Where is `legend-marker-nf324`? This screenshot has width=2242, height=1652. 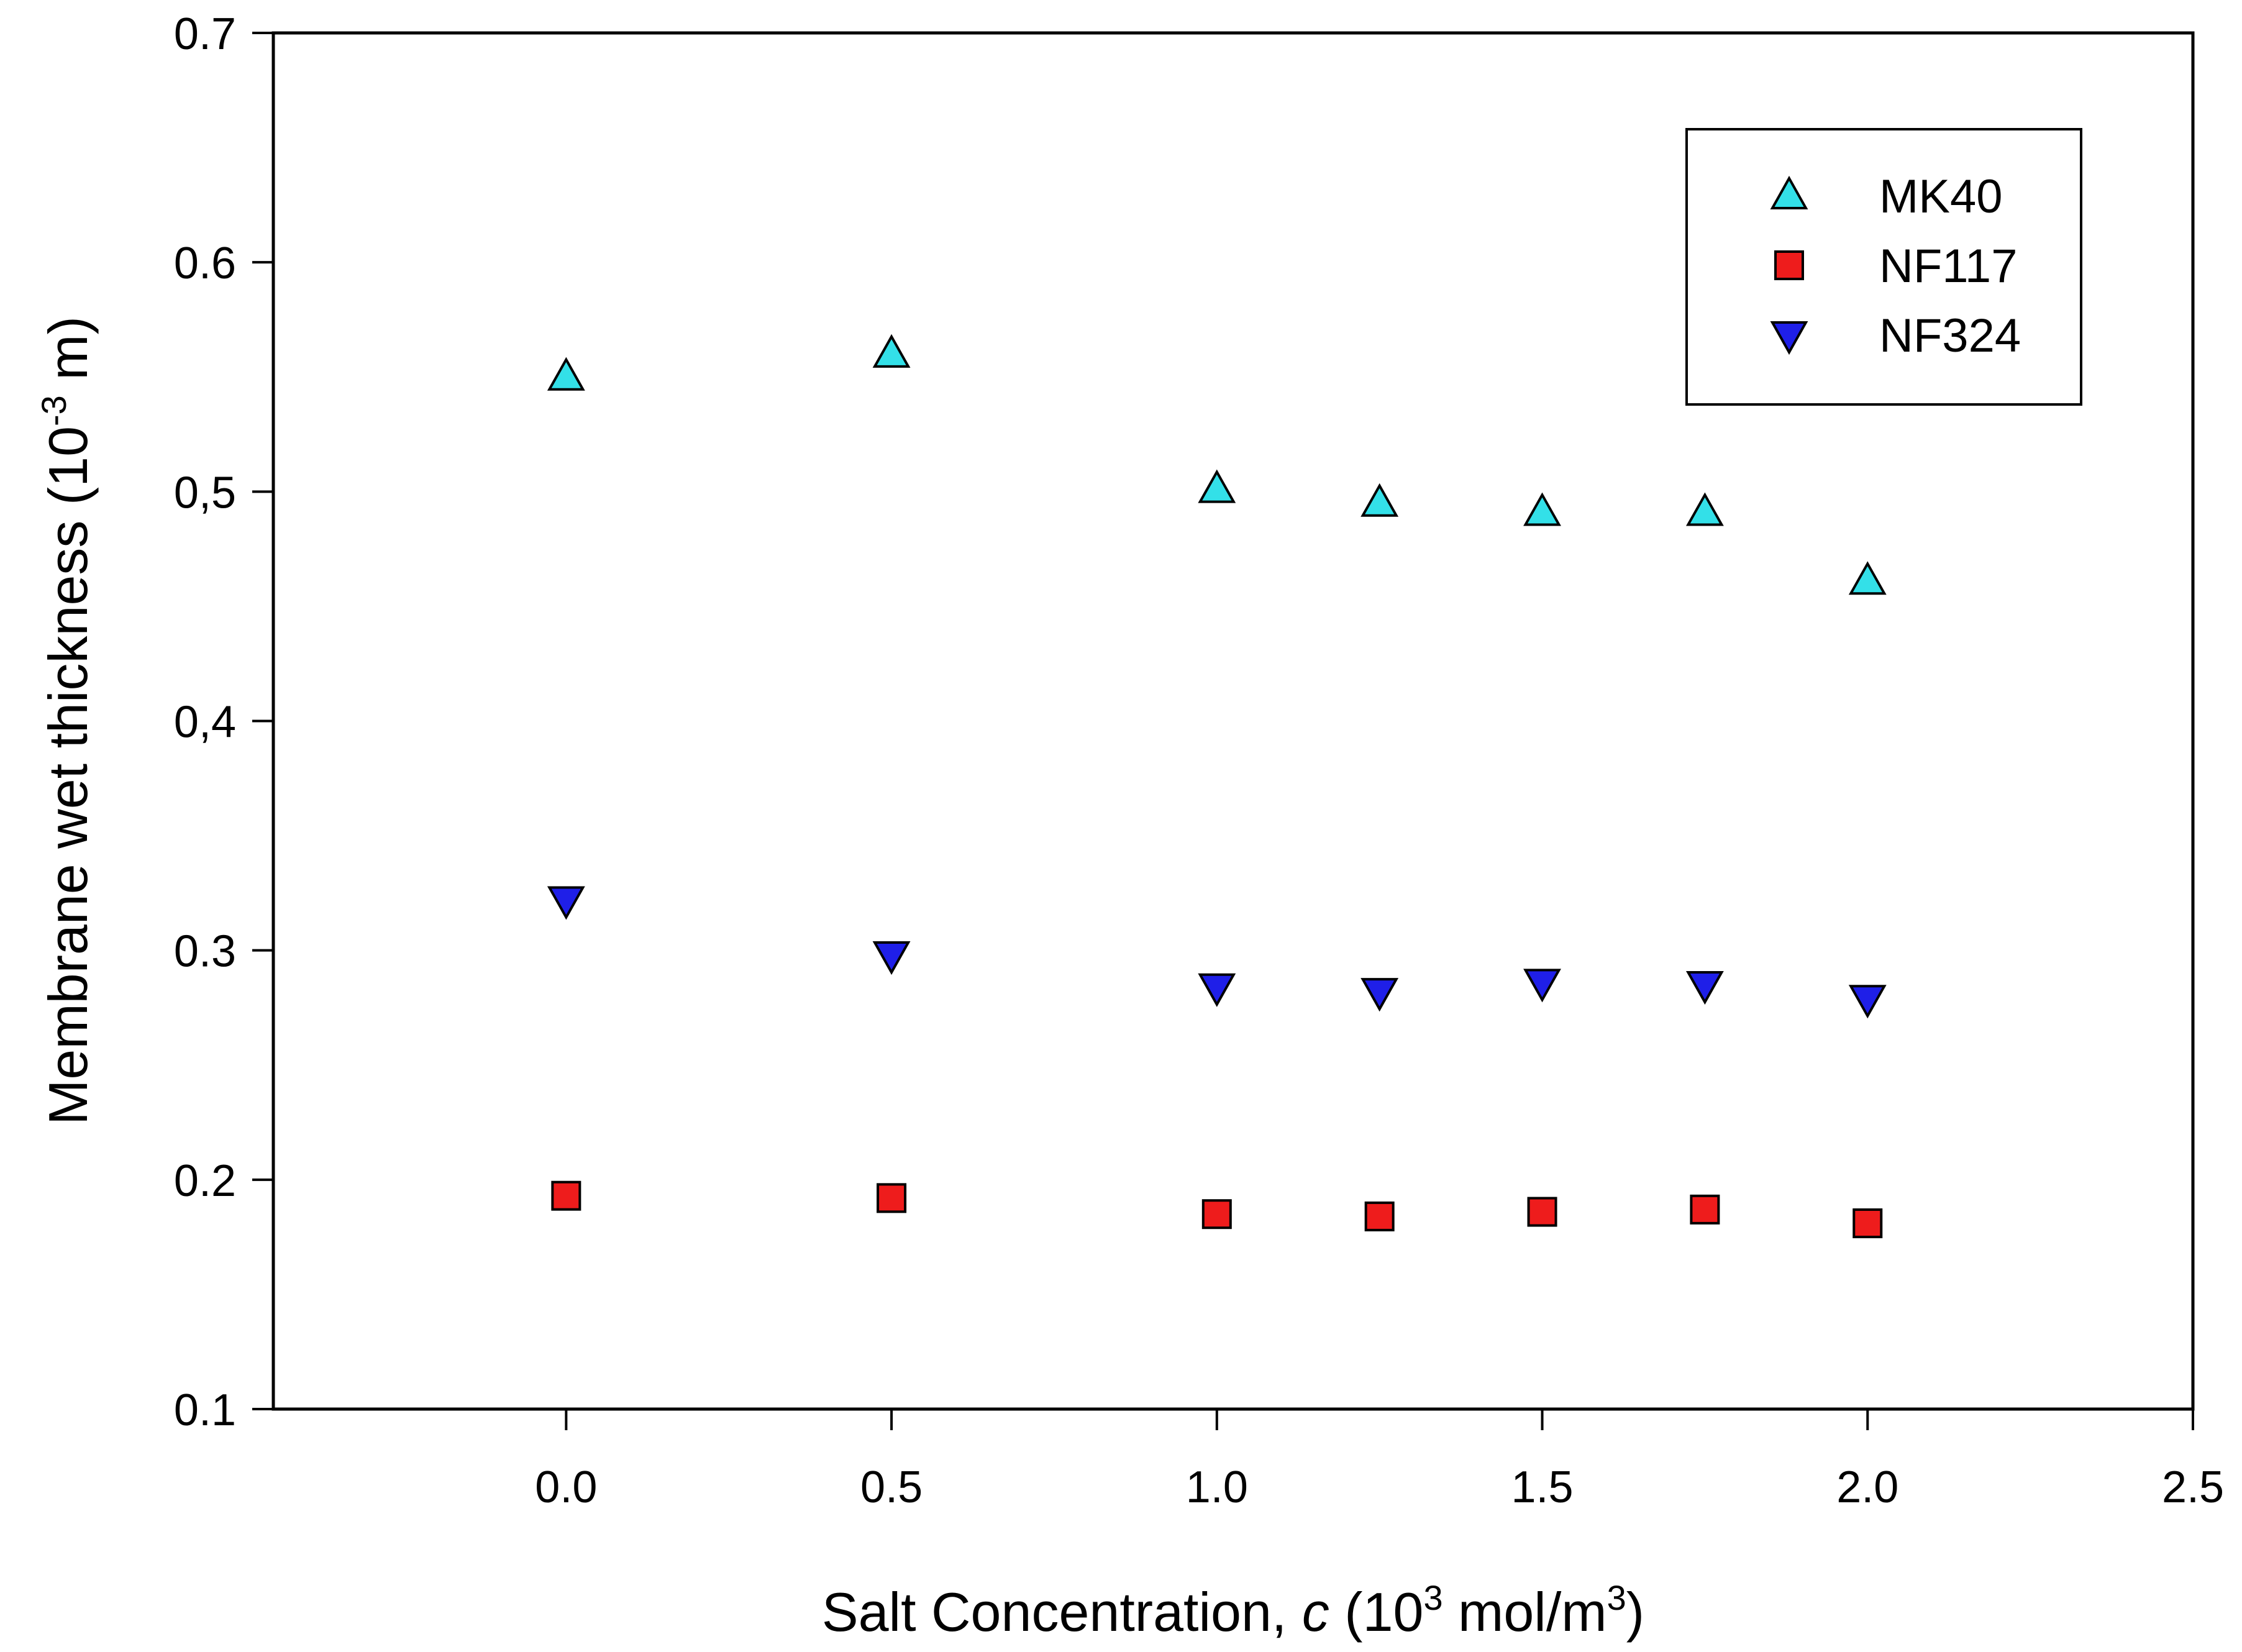 legend-marker-nf324 is located at coordinates (1789, 338).